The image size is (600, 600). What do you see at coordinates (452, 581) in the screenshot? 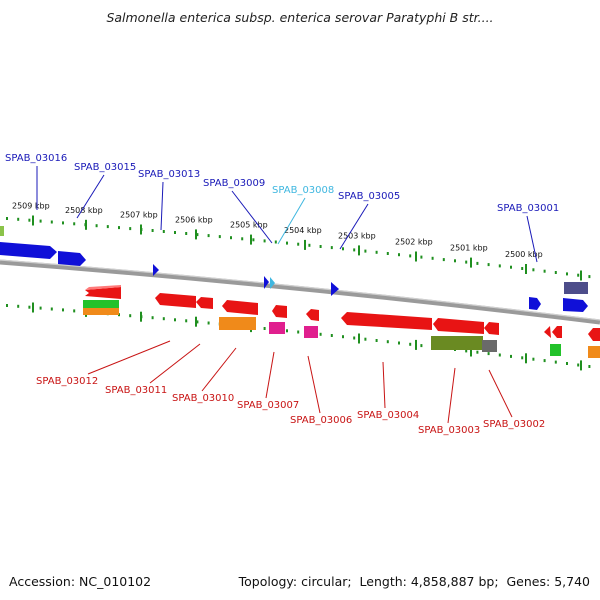
I see `length-value: 4,858,887 bp` at bounding box center [452, 581].